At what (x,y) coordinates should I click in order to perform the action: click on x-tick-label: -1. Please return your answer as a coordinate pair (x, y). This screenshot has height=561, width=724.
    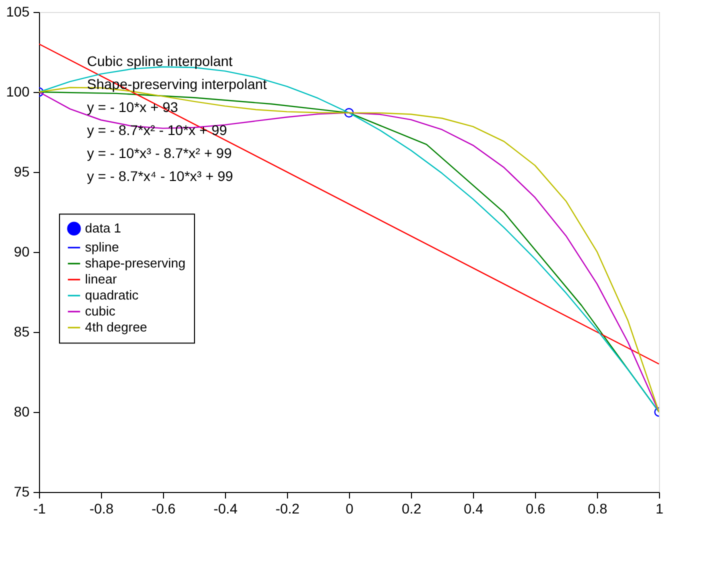
    Looking at the image, I should click on (39, 508).